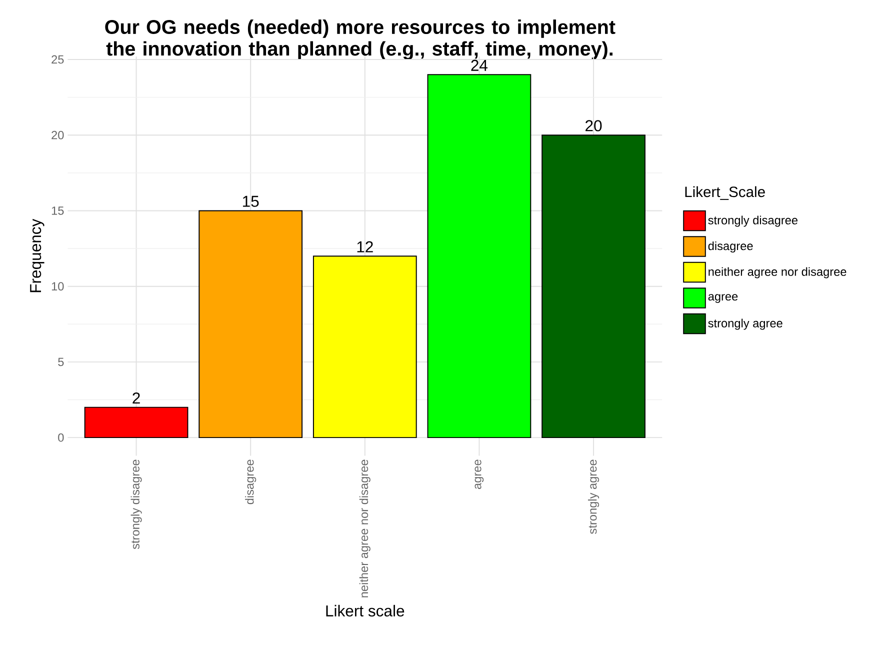  Describe the element at coordinates (37, 255) in the screenshot. I see `y-axis-title: Frequency` at that location.